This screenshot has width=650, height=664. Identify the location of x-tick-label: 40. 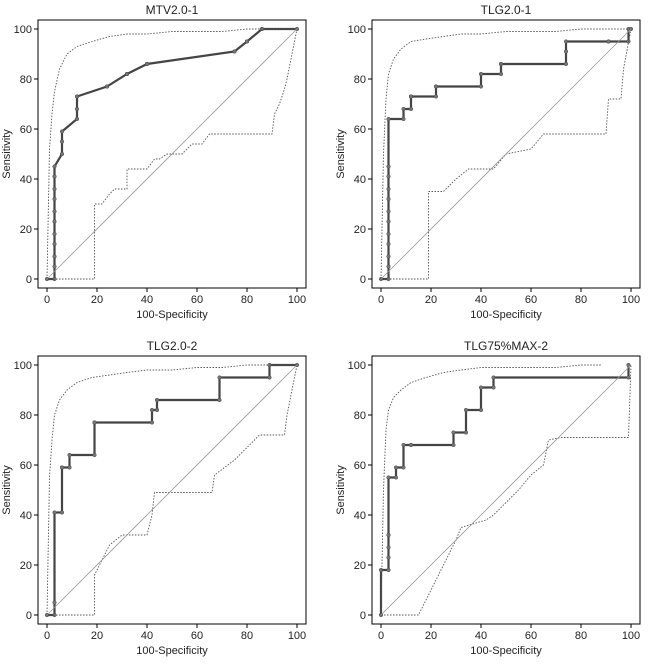
(481, 636).